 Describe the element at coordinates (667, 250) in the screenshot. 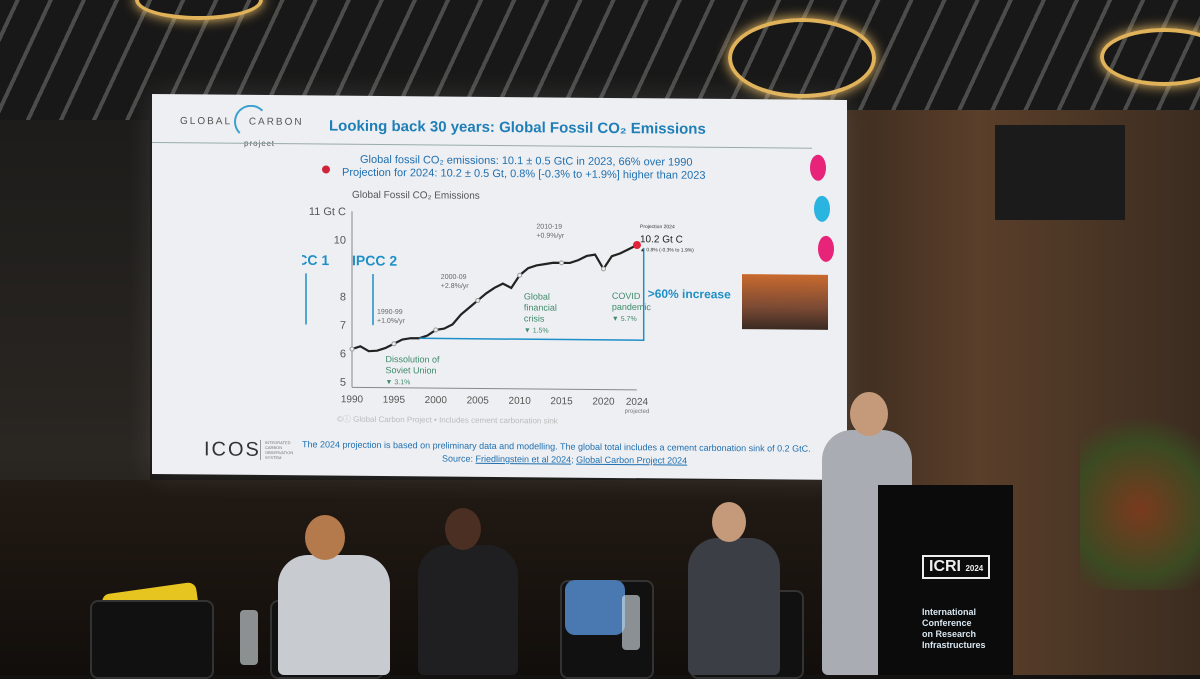

I see `projection-change: ▲ 0.8% (-0.3% to 1.9%)` at that location.